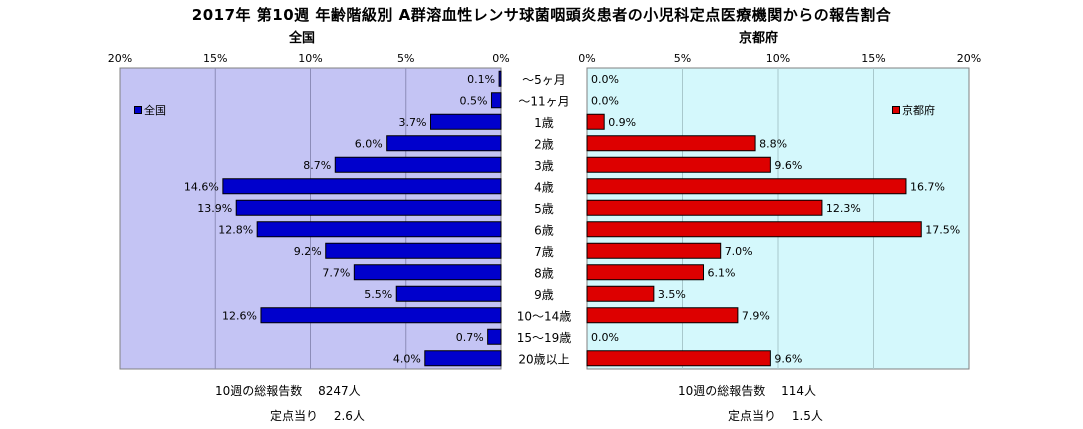  What do you see at coordinates (378, 294) in the screenshot?
I see `national-data-label: 5.5%` at bounding box center [378, 294].